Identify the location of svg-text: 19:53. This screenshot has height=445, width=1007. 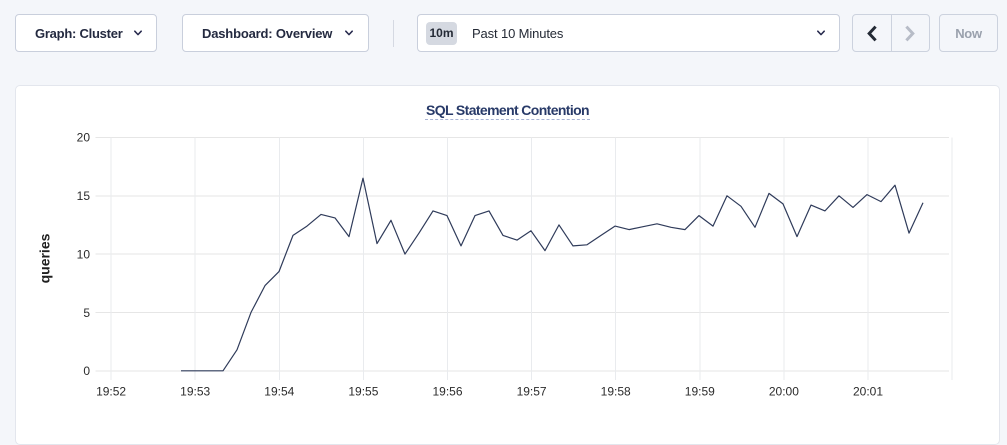
(195, 392).